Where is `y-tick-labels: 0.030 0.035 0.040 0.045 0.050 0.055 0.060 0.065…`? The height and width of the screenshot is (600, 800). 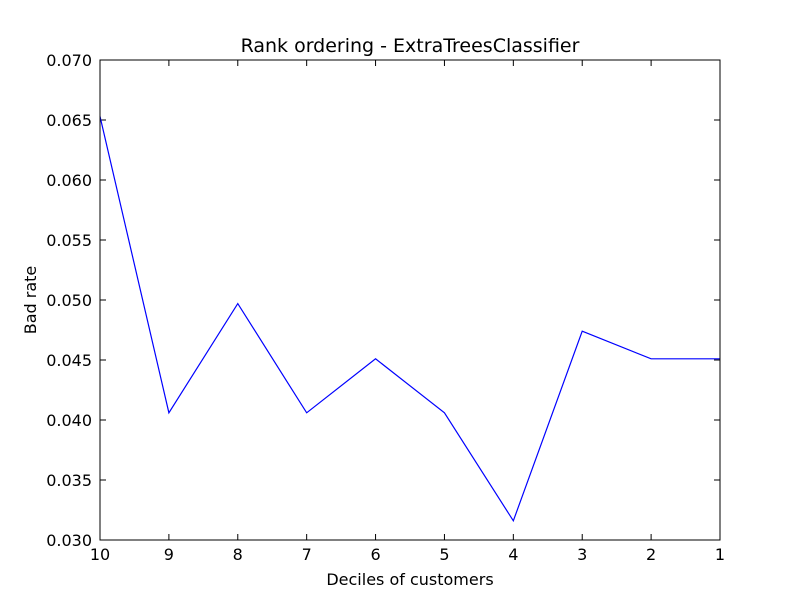
y-tick-labels: 0.030 0.035 0.040 0.045 0.050 0.055 0.060 0.065… is located at coordinates (69, 300).